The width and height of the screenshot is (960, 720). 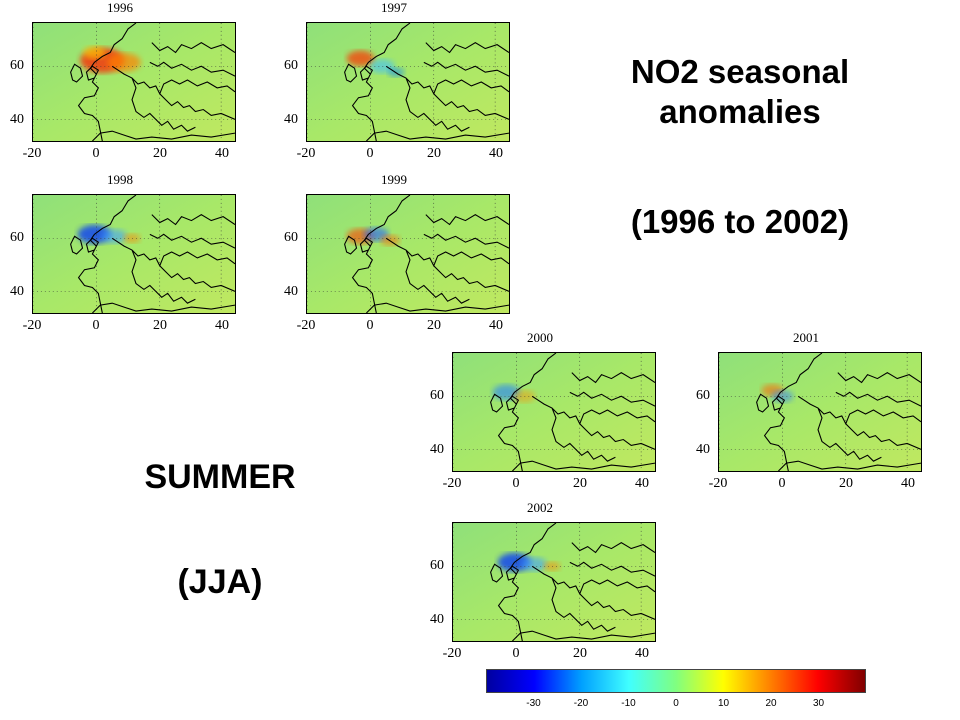 I want to click on map-panel-1997: 1997 60 40 -20 0 20 40, so click(x=394, y=80).